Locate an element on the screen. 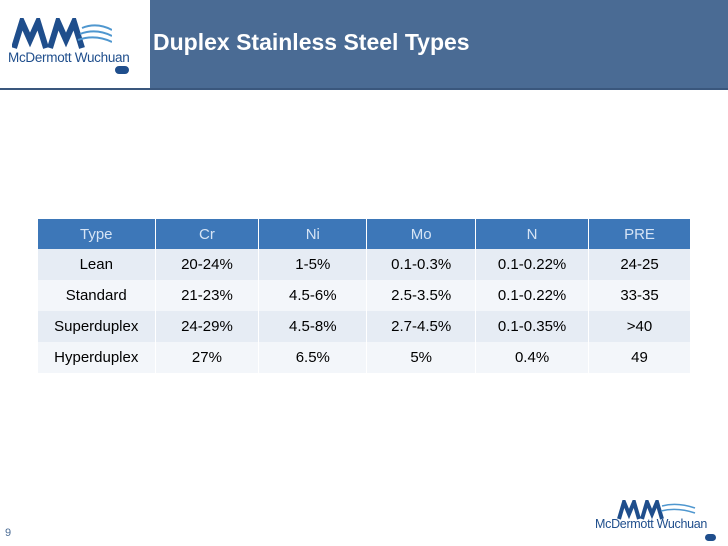  column-header-mo: Mo is located at coordinates (421, 234).